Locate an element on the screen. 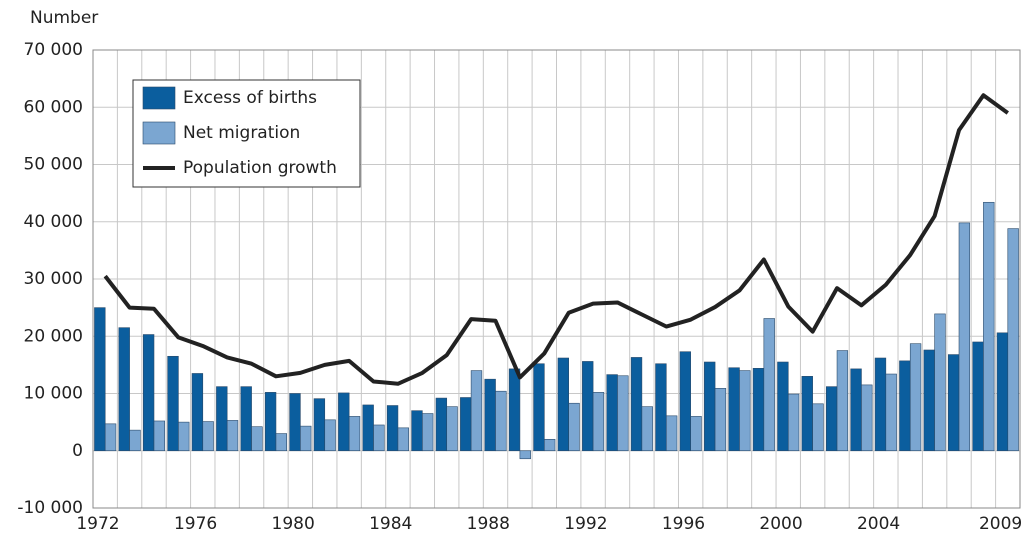  y-tick-label: 10 000 is located at coordinates (53, 394).